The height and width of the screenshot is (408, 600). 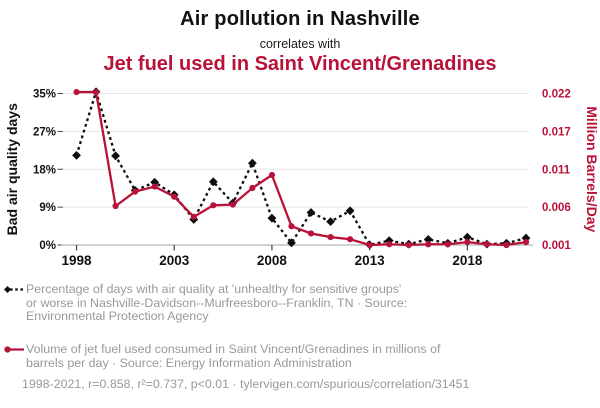 What do you see at coordinates (44, 132) in the screenshot?
I see `left-axis-tick-label: 27%` at bounding box center [44, 132].